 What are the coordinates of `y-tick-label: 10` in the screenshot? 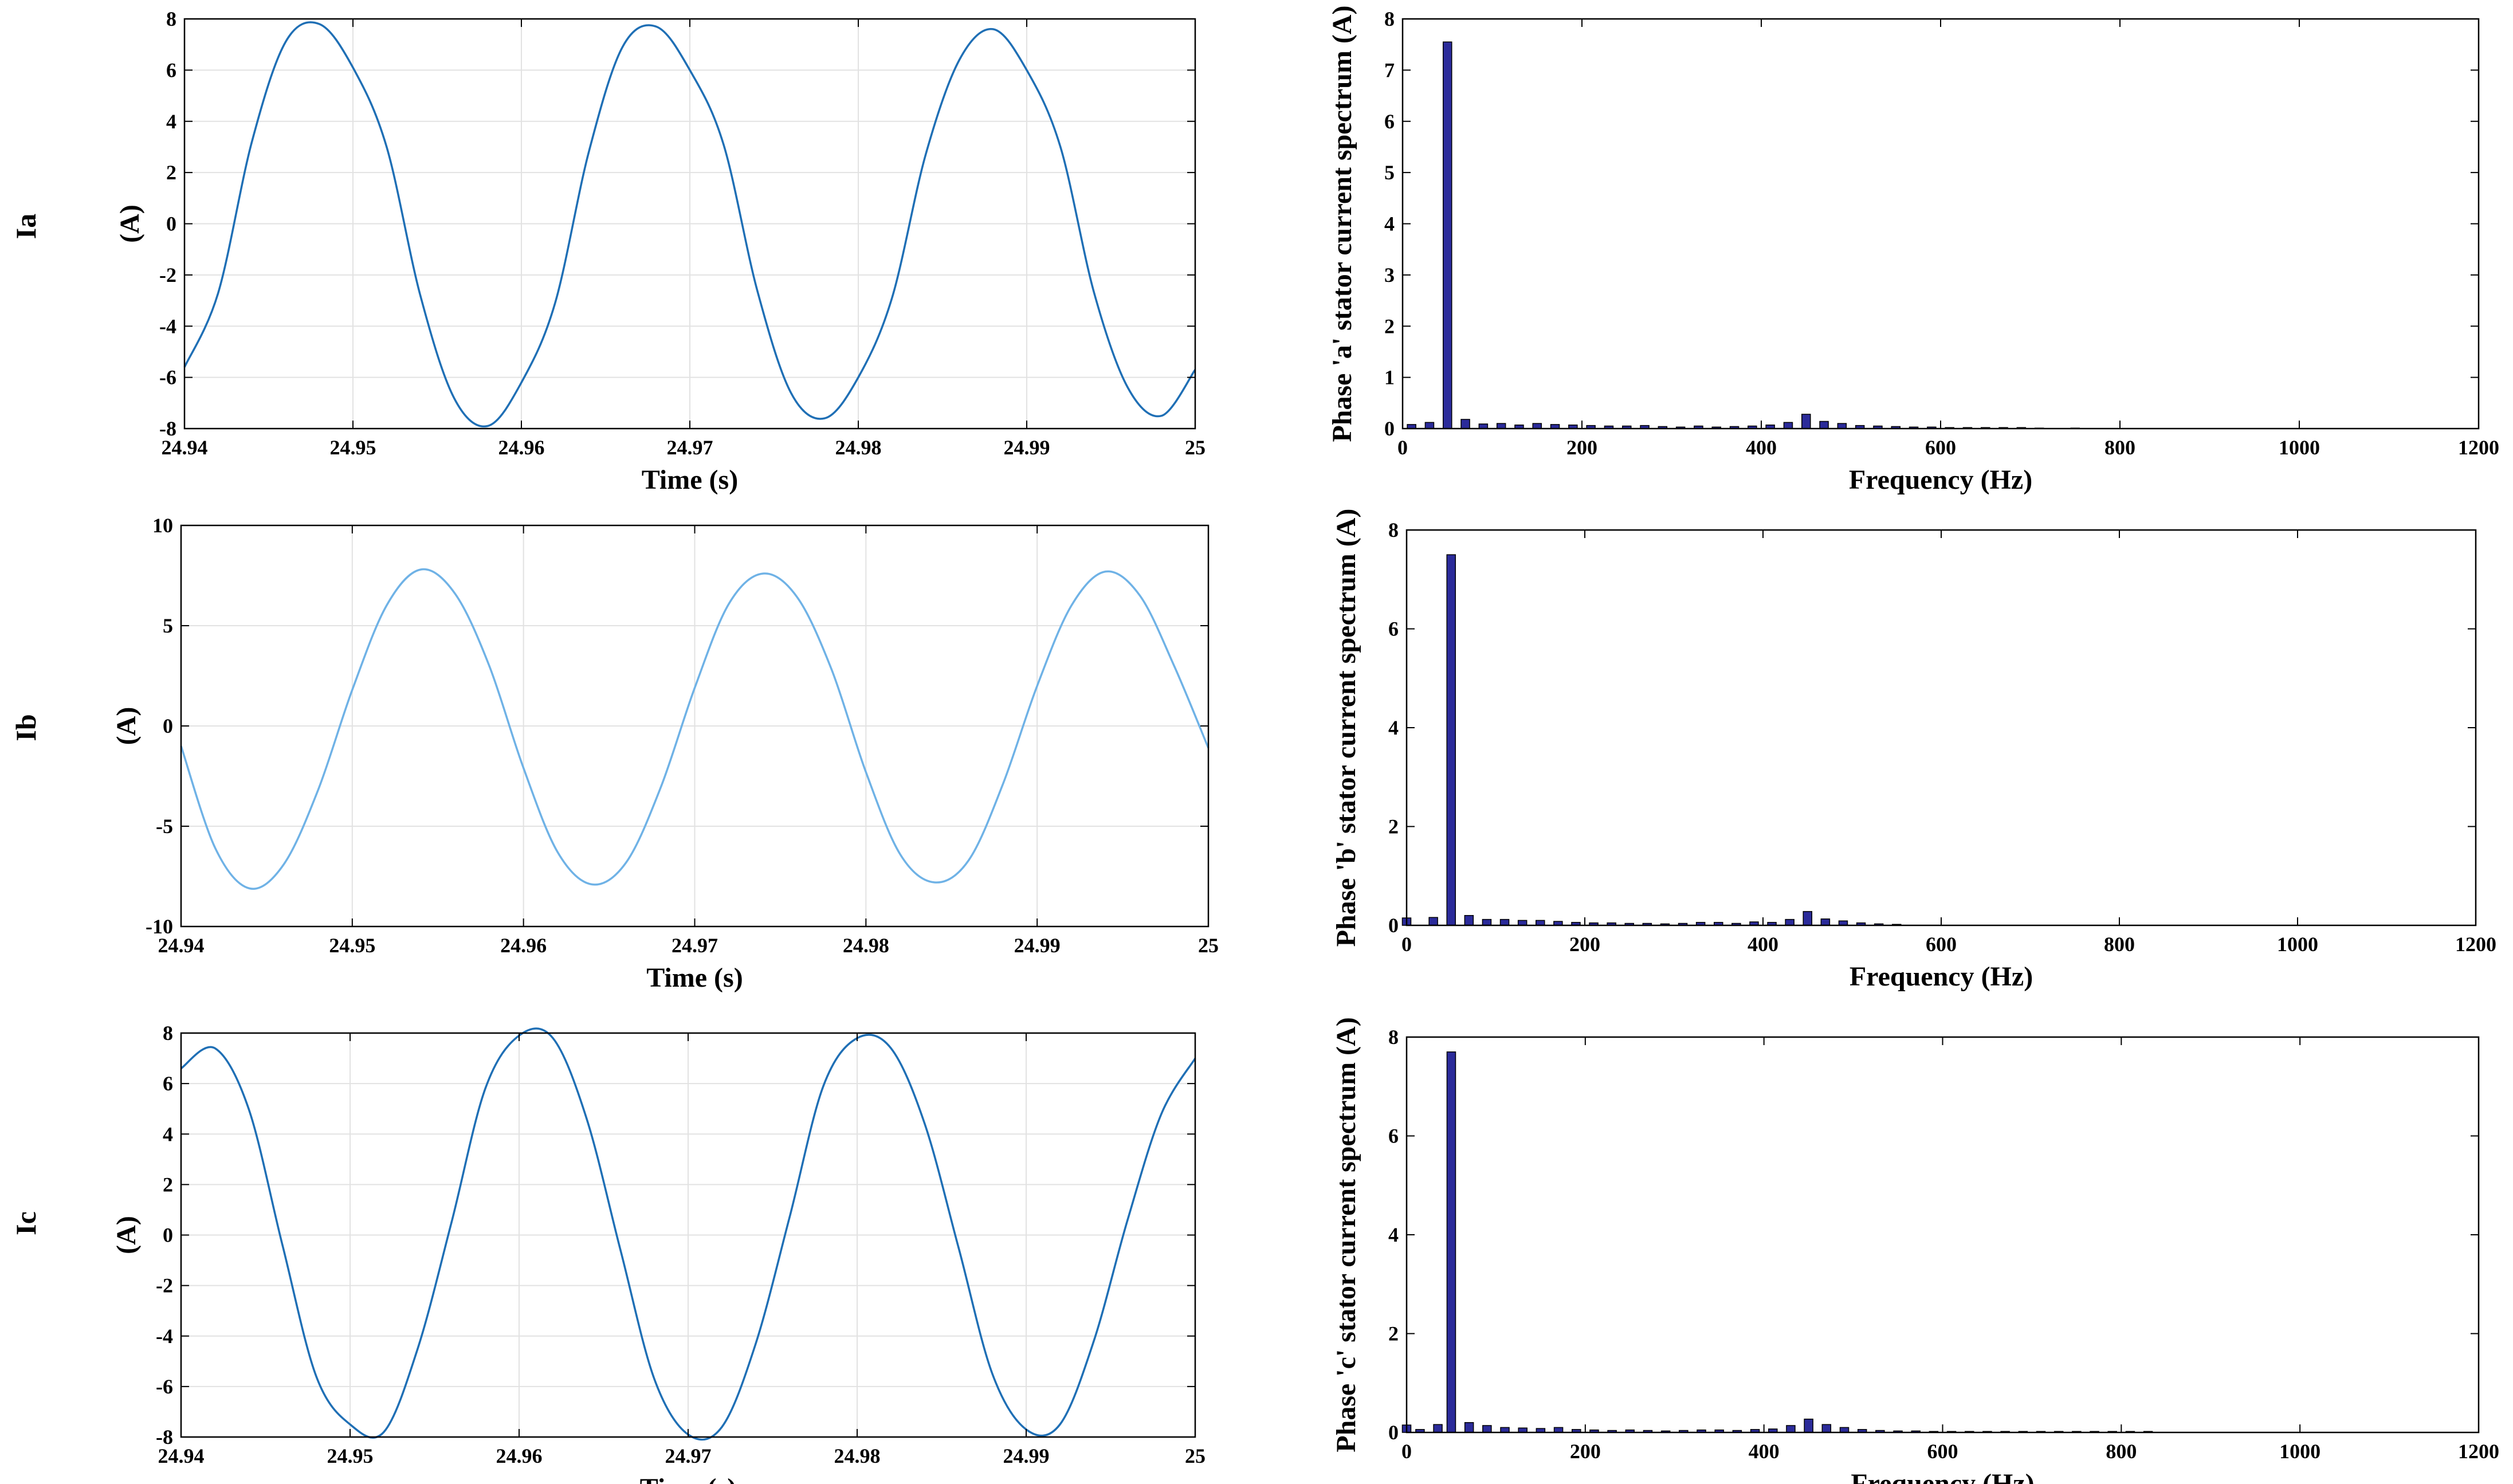 It's located at (163, 525).